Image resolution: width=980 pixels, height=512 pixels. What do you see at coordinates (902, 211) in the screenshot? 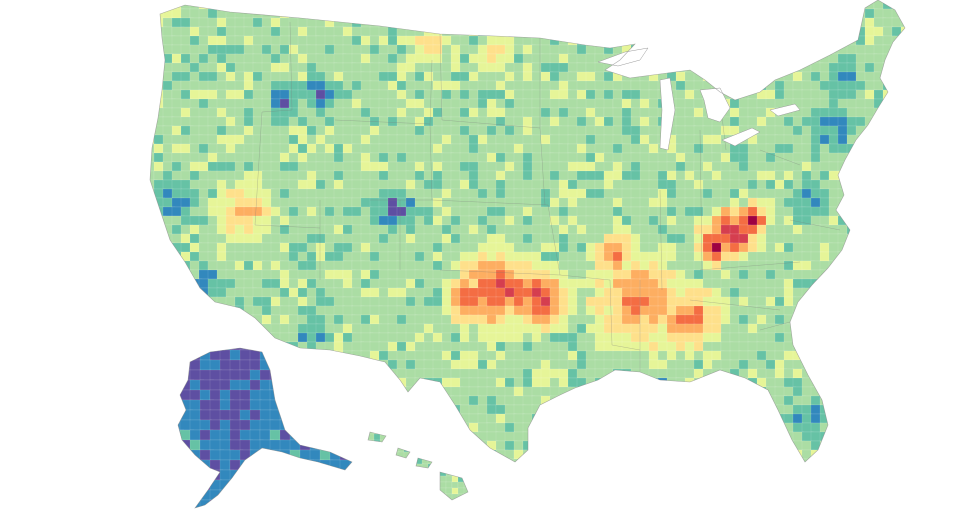
I see `county-cell-2039` at bounding box center [902, 211].